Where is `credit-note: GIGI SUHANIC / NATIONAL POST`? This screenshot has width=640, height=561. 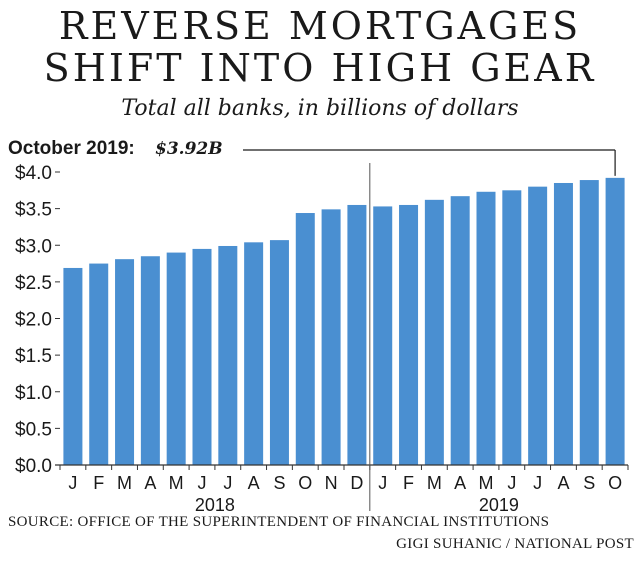 credit-note: GIGI SUHANIC / NATIONAL POST is located at coordinates (515, 544).